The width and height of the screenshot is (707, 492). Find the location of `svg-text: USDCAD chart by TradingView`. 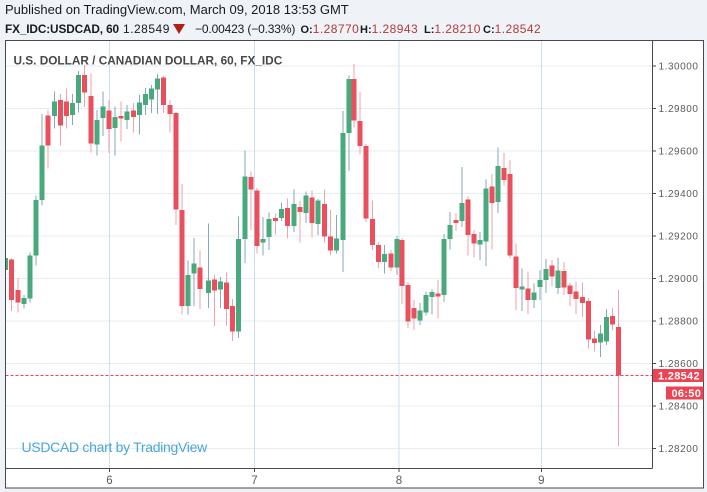

svg-text: USDCAD chart by TradingView is located at coordinates (115, 447).